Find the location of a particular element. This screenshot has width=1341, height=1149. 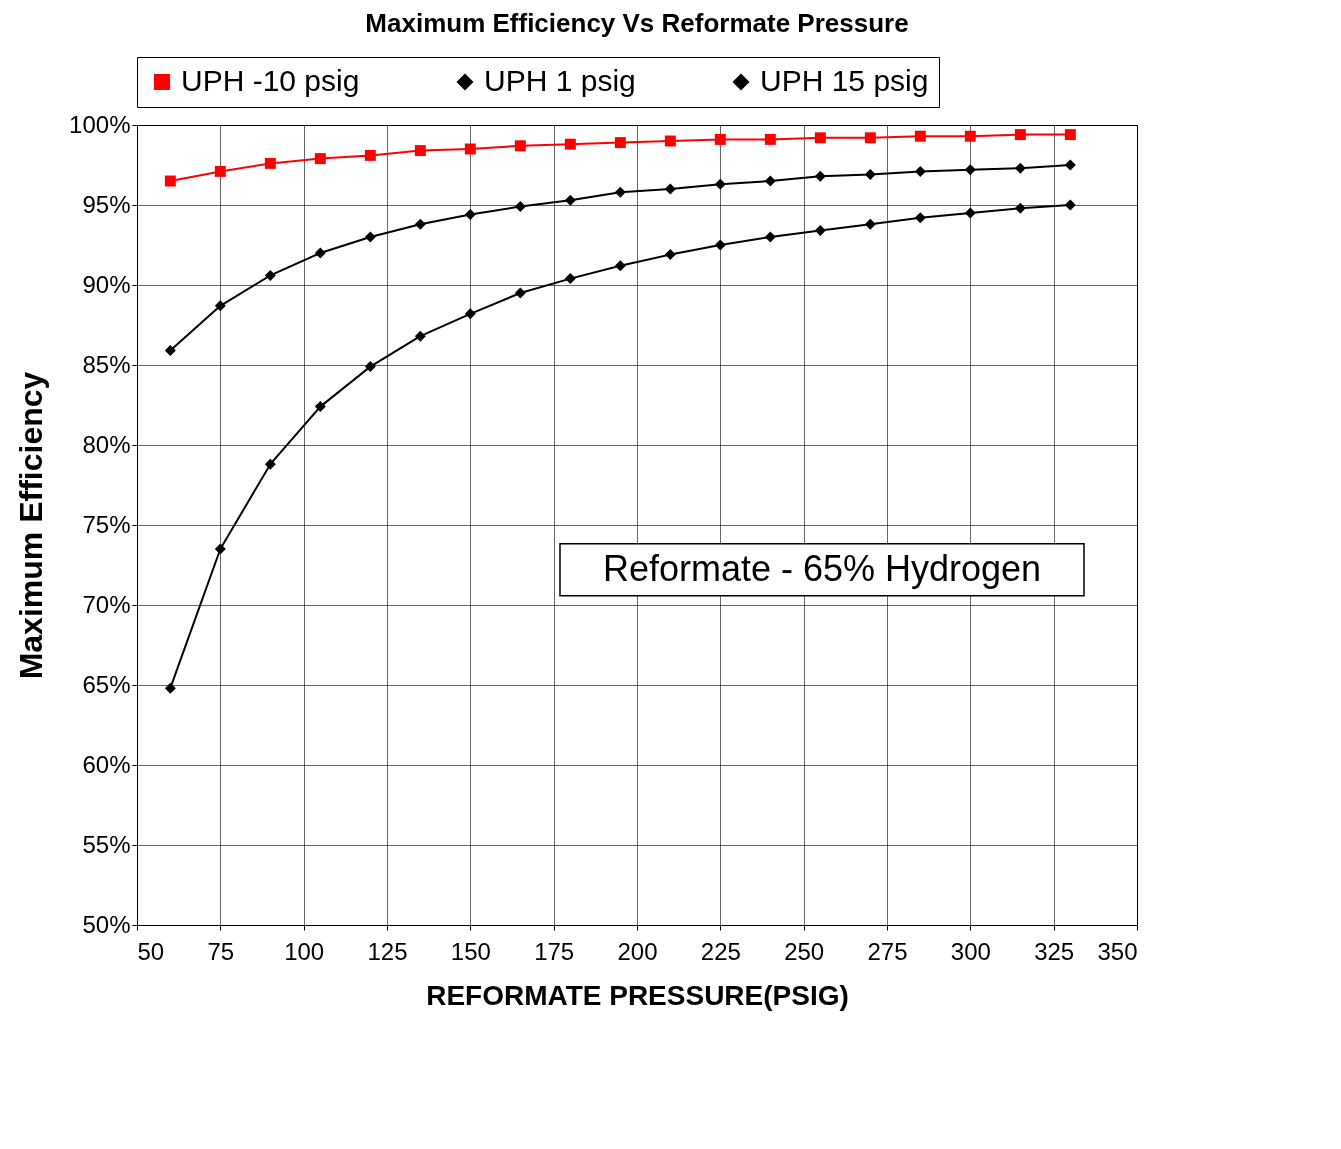

x-tick-label: 225 is located at coordinates (720, 951).